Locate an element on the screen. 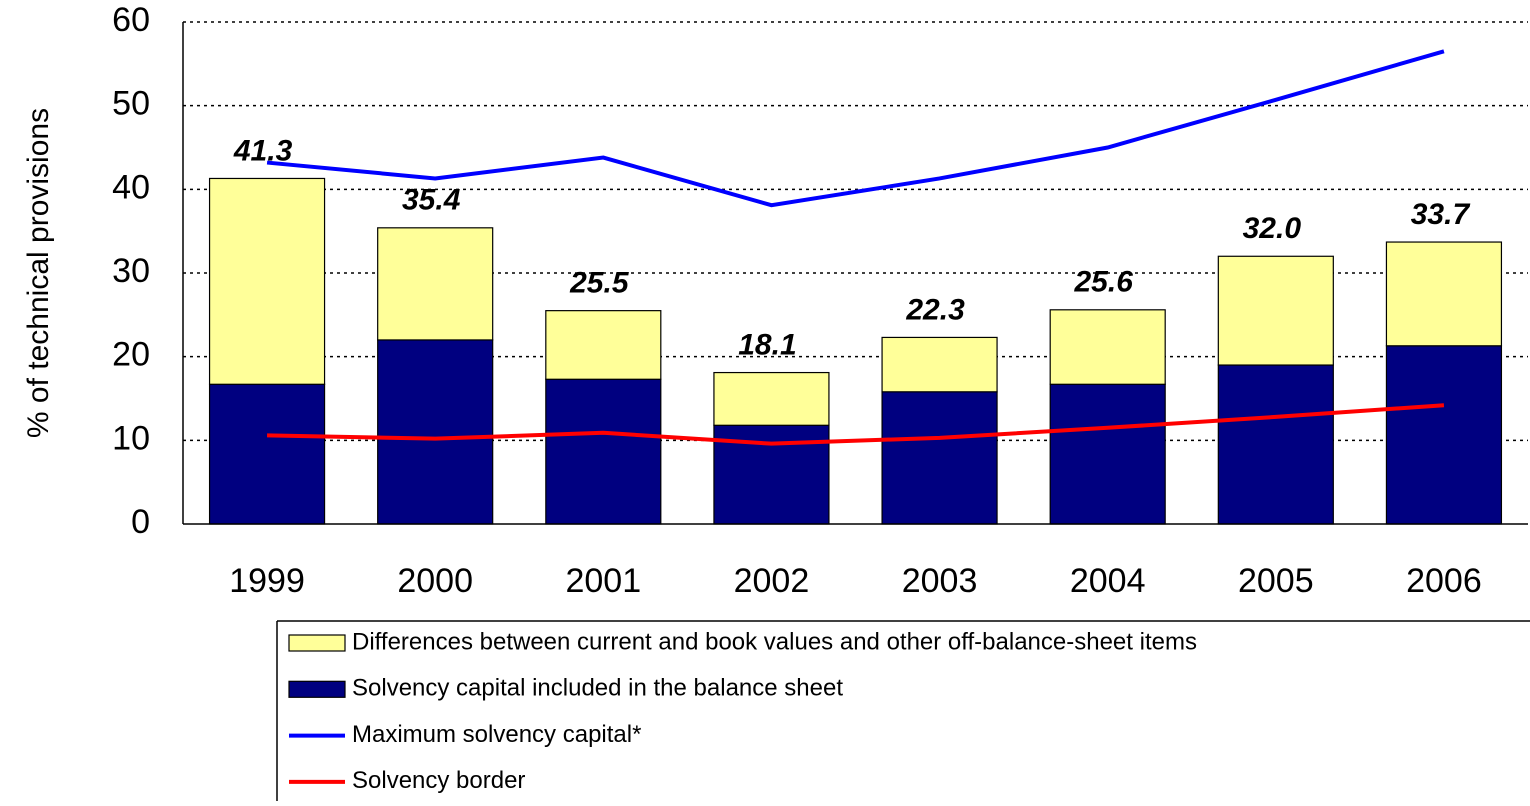  x-tick-label: 1999 is located at coordinates (267, 581).